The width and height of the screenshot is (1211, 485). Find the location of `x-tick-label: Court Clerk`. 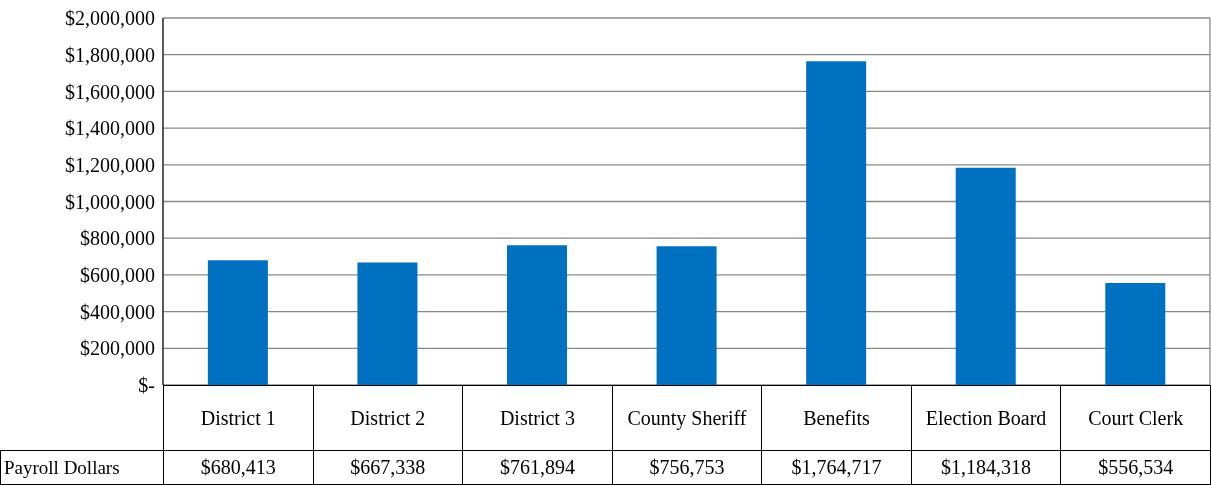

x-tick-label: Court Clerk is located at coordinates (1135, 418).